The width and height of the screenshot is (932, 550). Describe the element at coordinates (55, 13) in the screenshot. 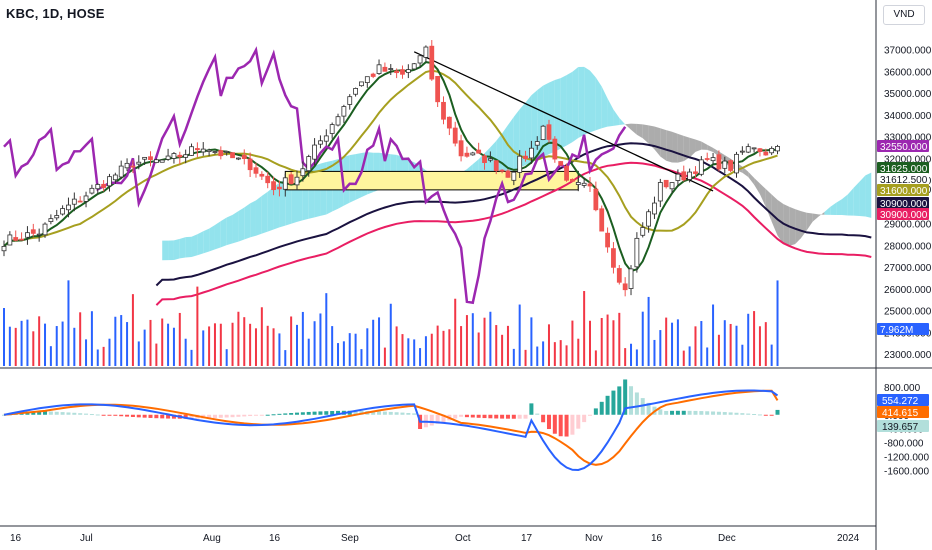

I see `symbol-title: KBC, 1D, HOSE` at that location.